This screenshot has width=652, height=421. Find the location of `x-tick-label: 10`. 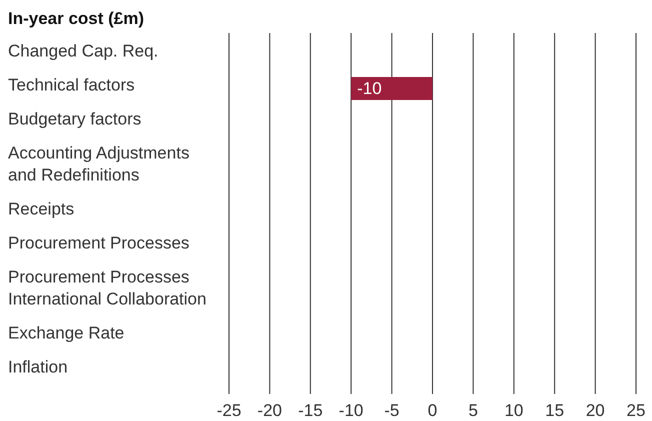

x-tick-label: 10 is located at coordinates (514, 410).